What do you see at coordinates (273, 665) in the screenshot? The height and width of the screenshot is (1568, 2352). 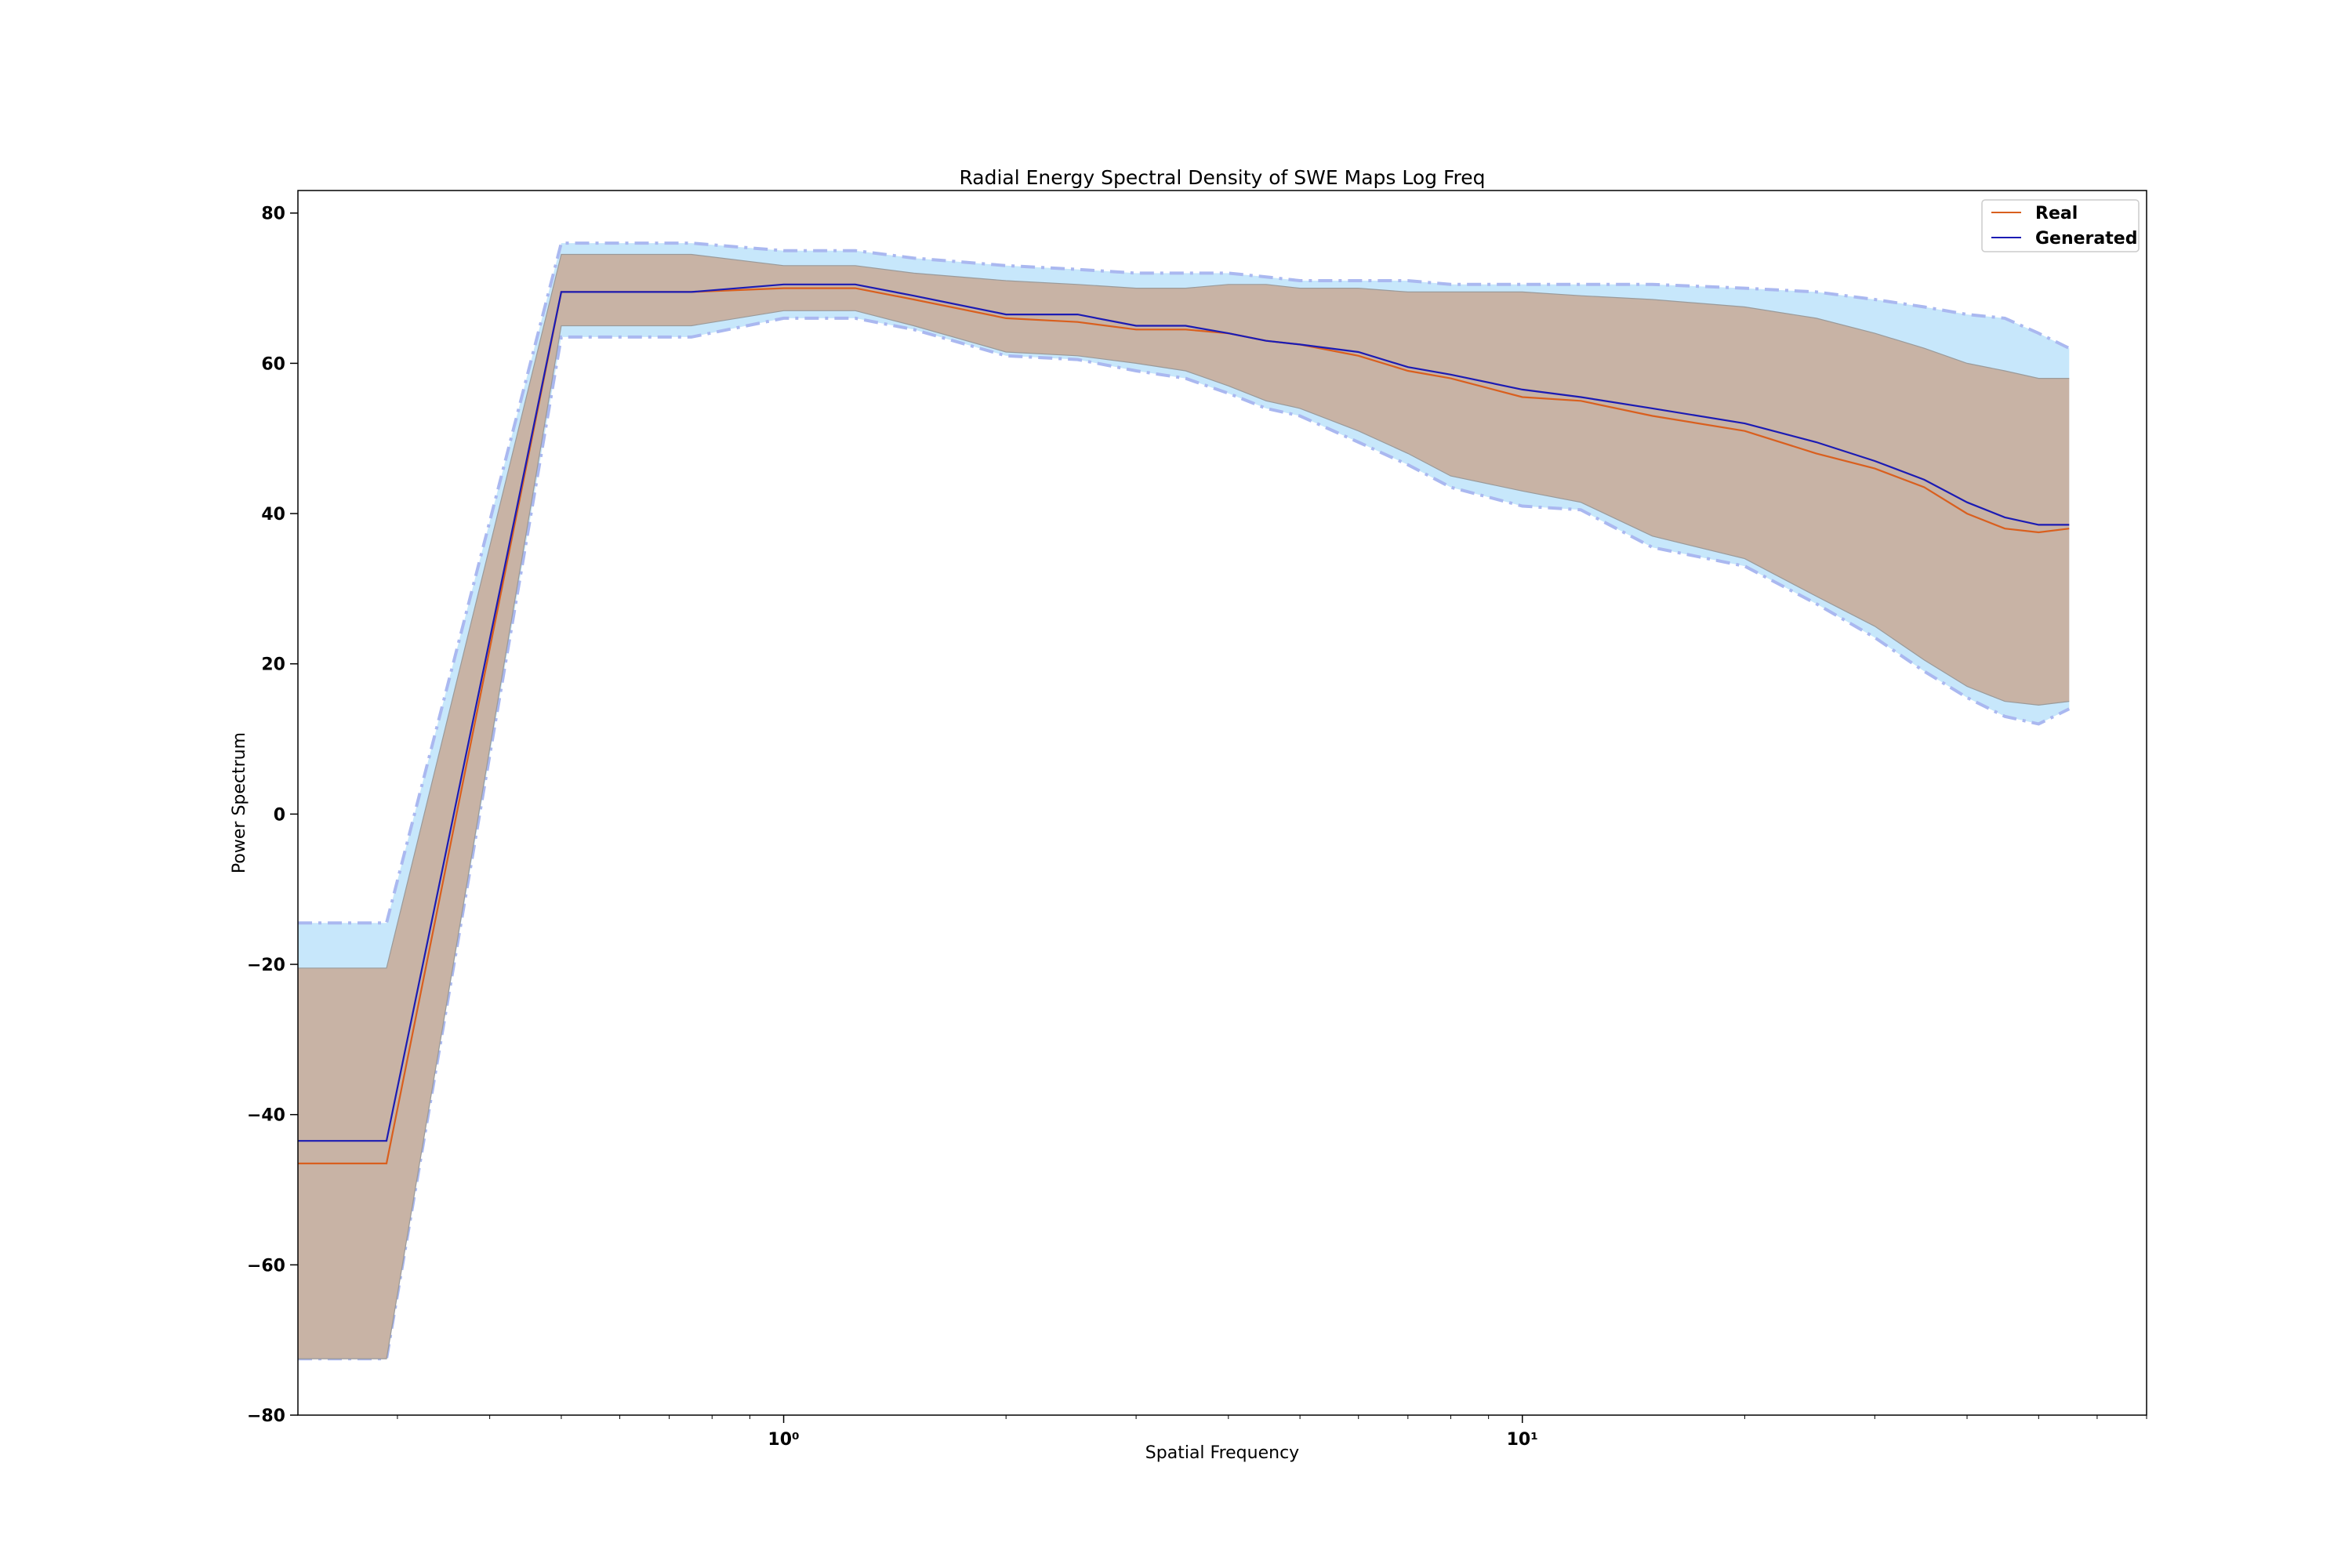 I see `y-tick-label: 20` at bounding box center [273, 665].